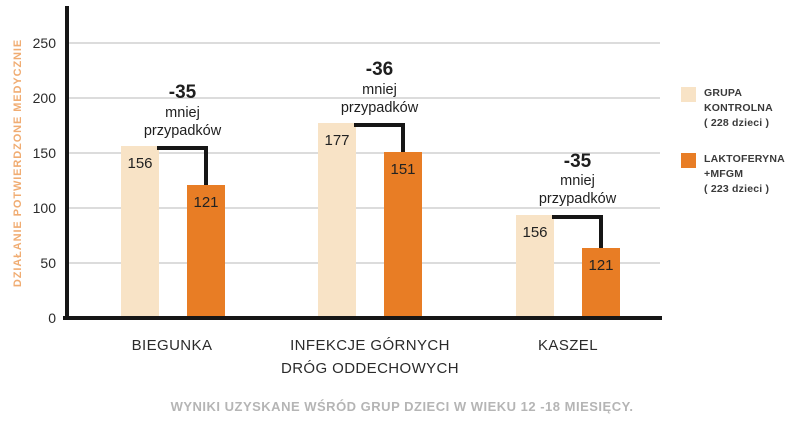 Image resolution: width=804 pixels, height=422 pixels. Describe the element at coordinates (370, 369) in the screenshot. I see `category-line: DRÓG ODDECHOWYCH` at that location.